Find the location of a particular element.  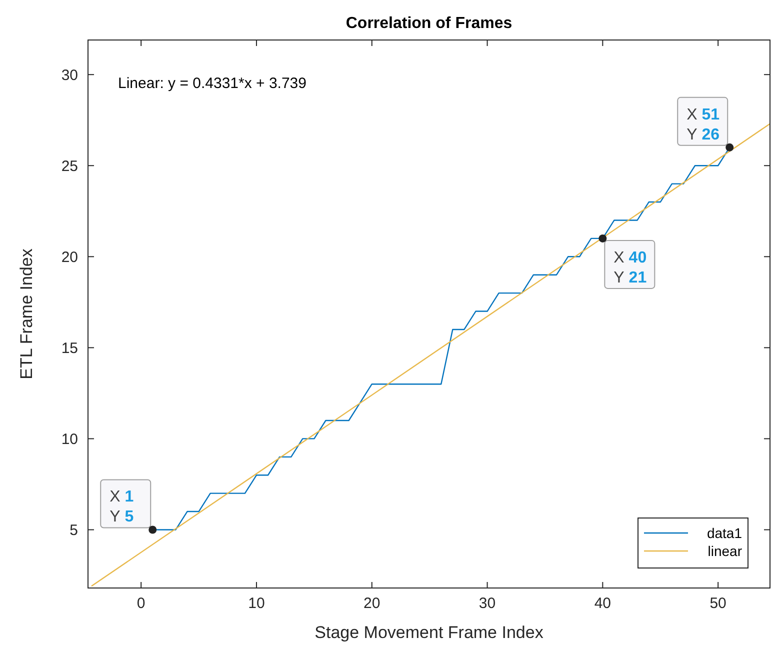

legend-label: linear is located at coordinates (725, 550).